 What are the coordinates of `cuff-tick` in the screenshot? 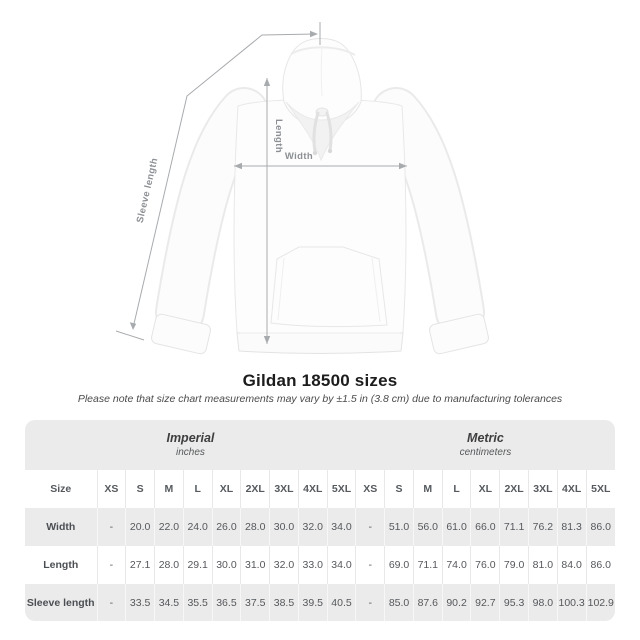 It's located at (130, 335).